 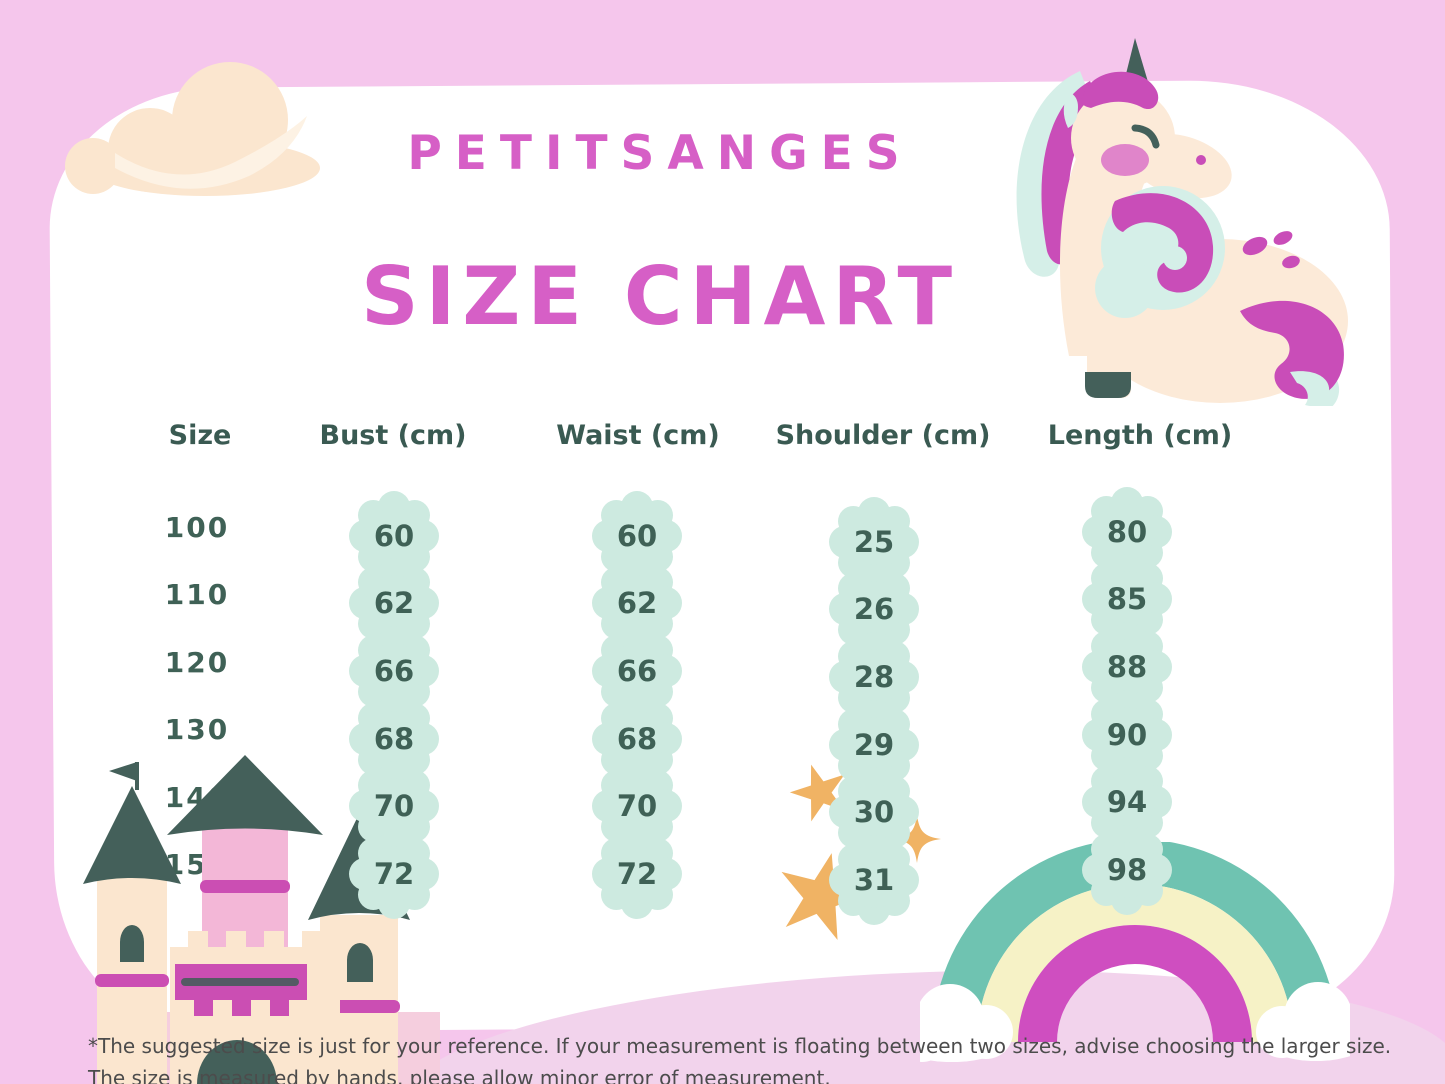 What do you see at coordinates (874, 542) in the screenshot?
I see `badge-shoulder-100: 25` at bounding box center [874, 542].